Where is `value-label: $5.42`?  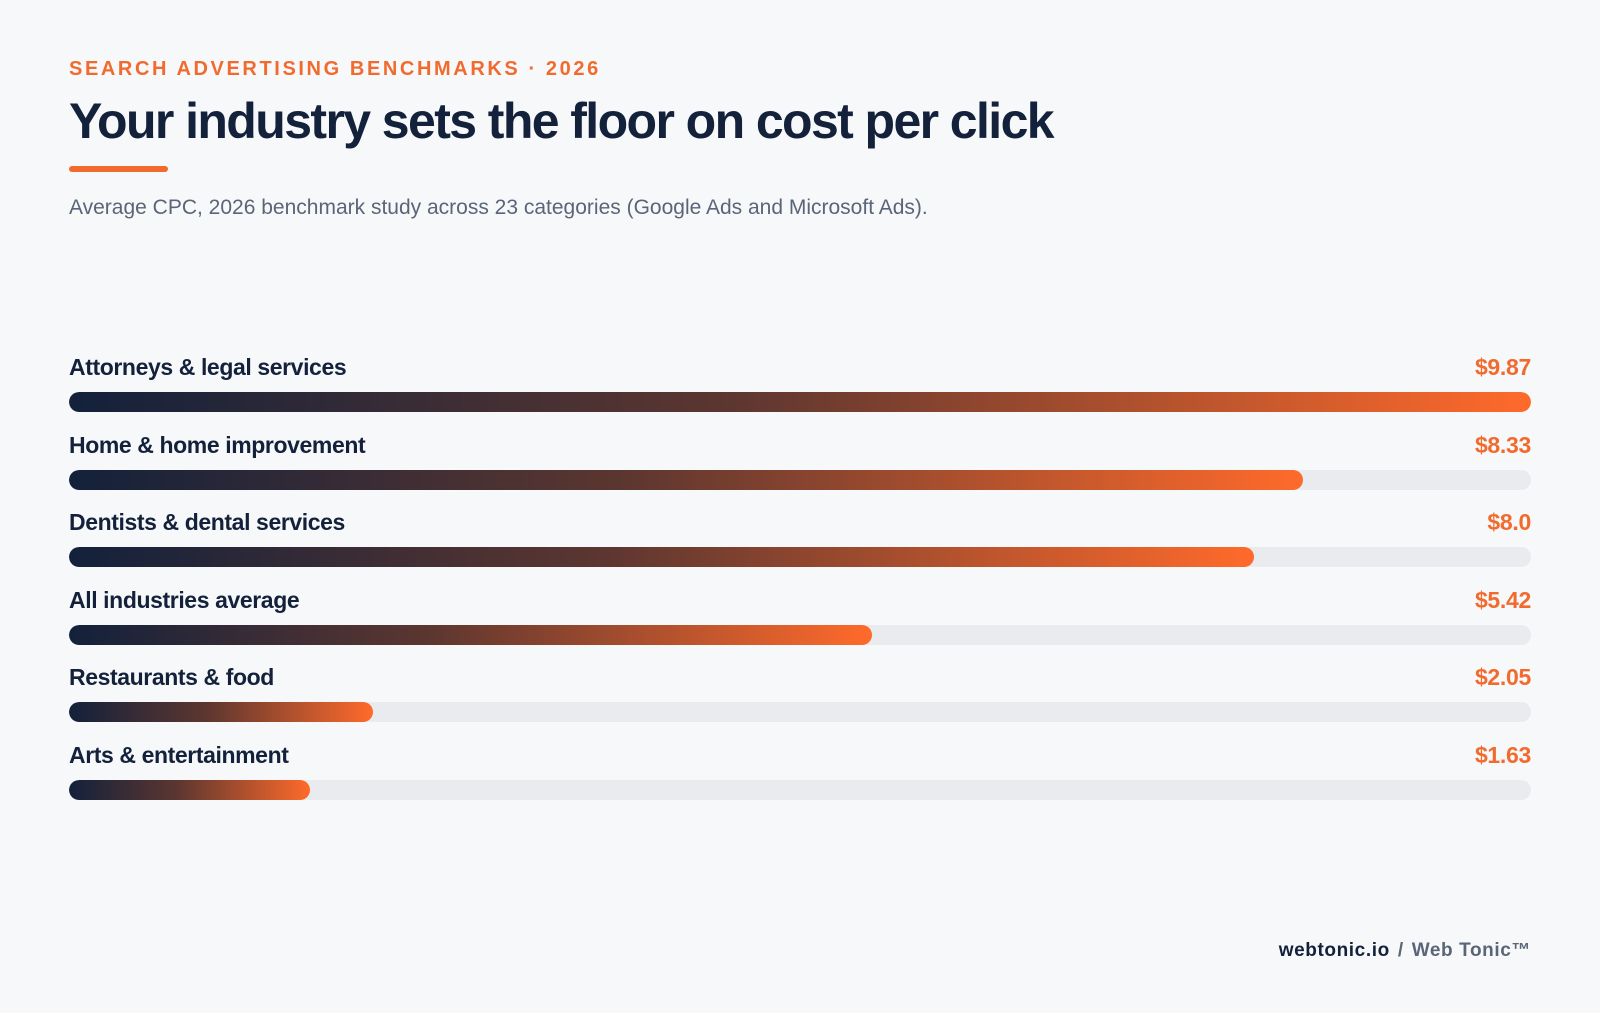
value-label: $5.42 is located at coordinates (1502, 599).